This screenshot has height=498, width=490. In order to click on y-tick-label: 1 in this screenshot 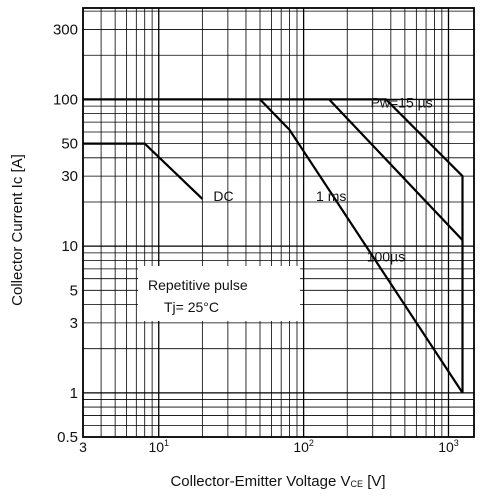, I will do `click(74, 393)`.